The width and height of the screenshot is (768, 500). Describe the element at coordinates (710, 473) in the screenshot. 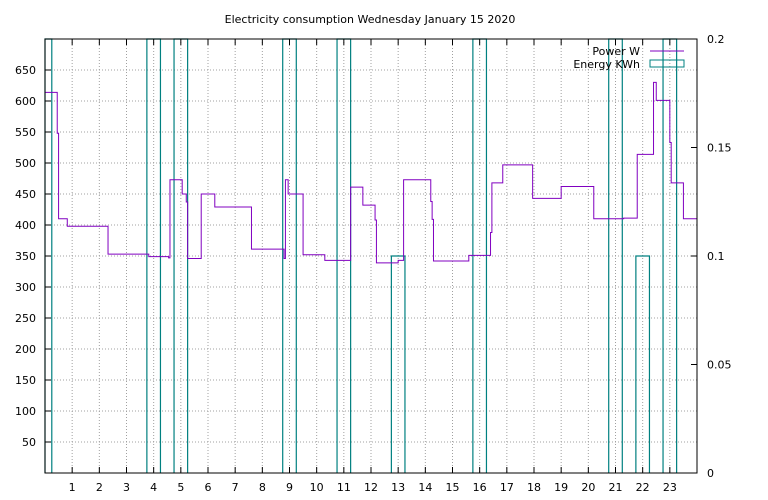

I see `y2-tick-label: 0` at that location.